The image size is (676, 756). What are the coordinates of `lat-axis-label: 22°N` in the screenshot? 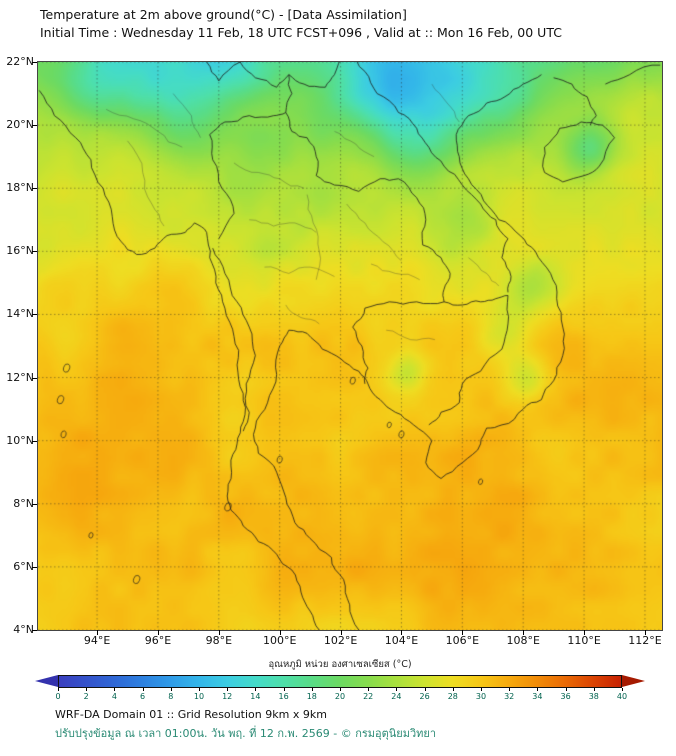 It's located at (20, 61).